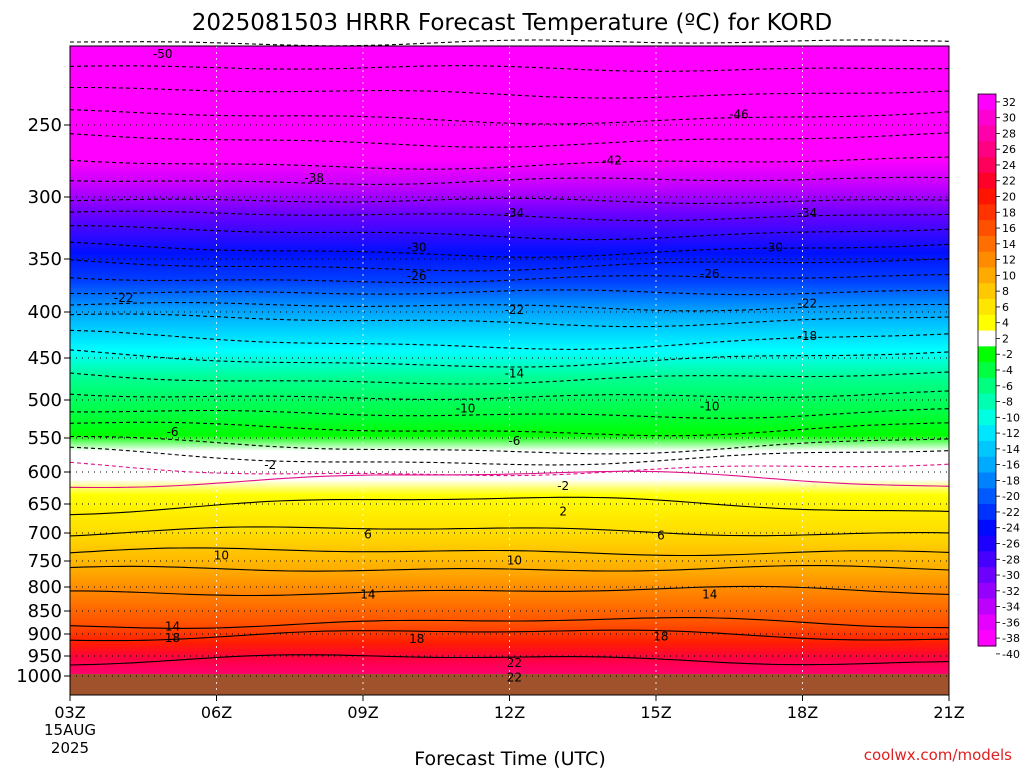 The image size is (1024, 768). I want to click on colorbar-tick-label: -40, so click(1011, 654).